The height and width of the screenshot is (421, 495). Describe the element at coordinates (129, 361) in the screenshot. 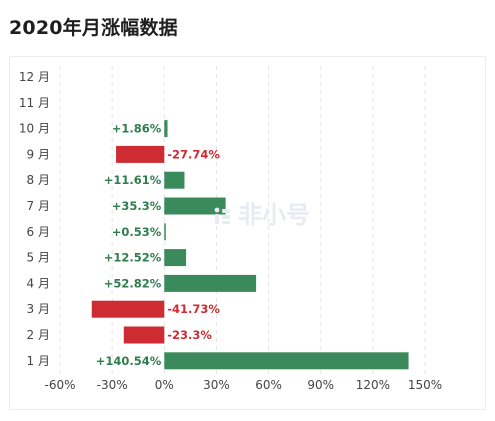

I see `data-label: +140.54%` at that location.